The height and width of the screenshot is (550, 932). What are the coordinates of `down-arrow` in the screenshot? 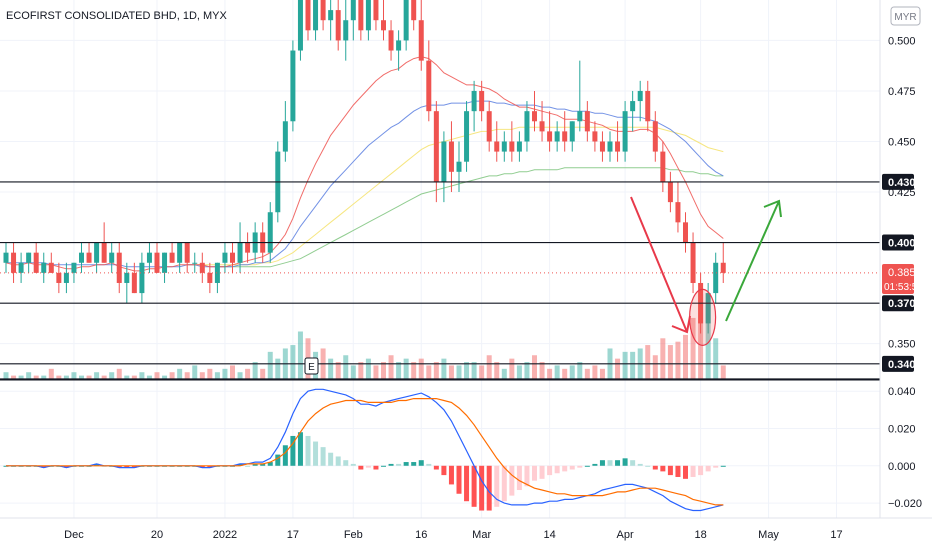 It's located at (659, 264).